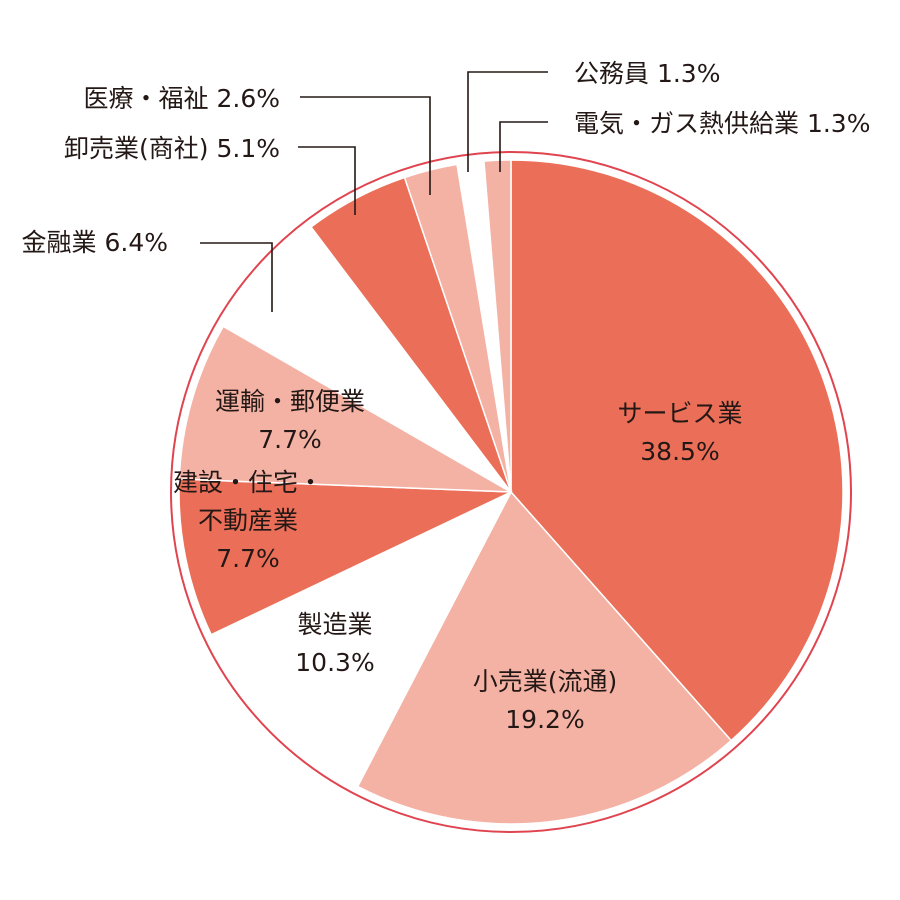  I want to click on slice-callout-label: 公務員 1.3%, so click(647, 73).